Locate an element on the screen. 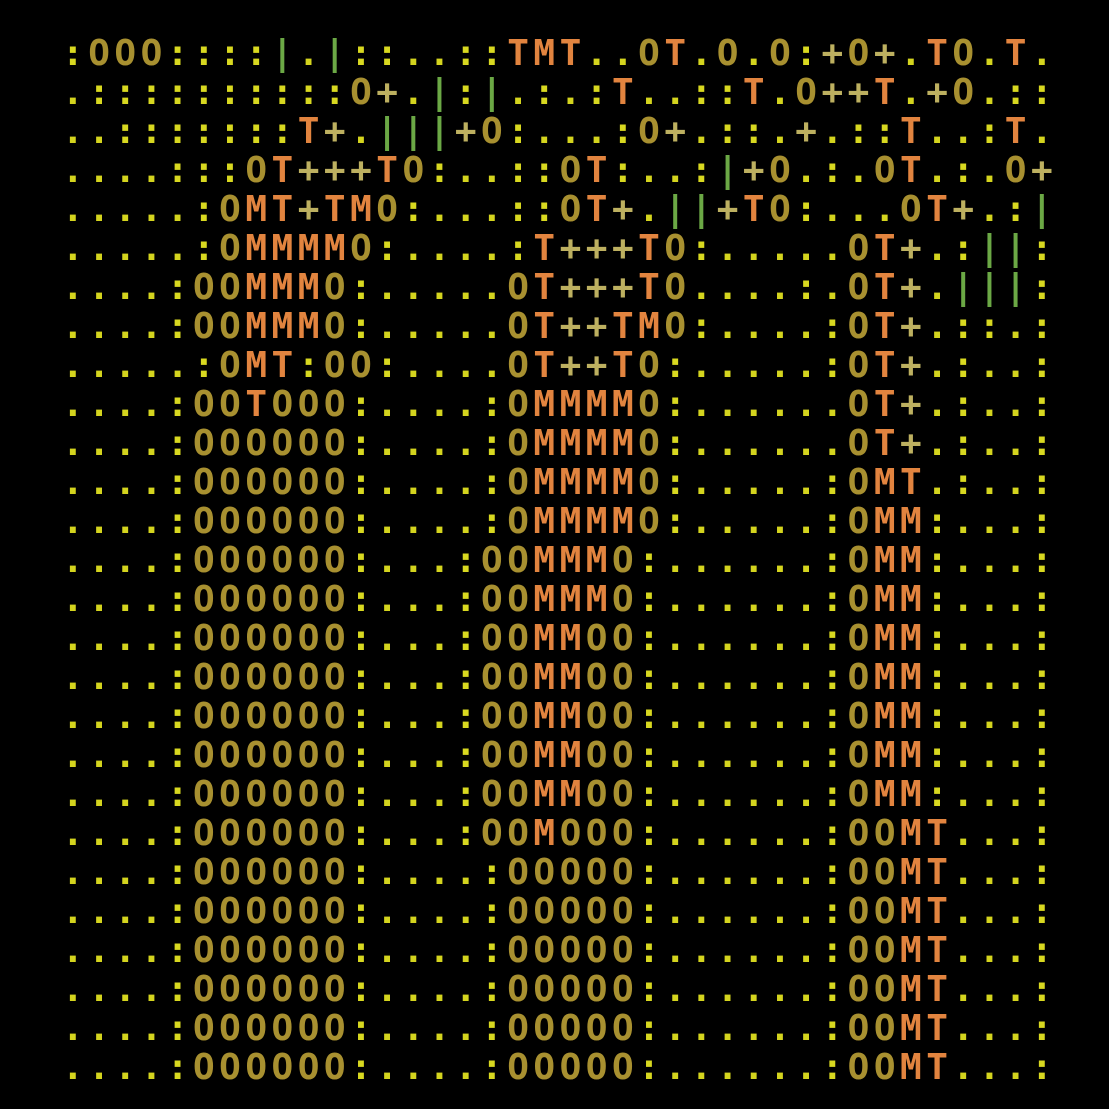  ascii-row: ....::: O T + + + T O:..:: O T:..: | + O.:. O T.:. O + is located at coordinates (560, 170).